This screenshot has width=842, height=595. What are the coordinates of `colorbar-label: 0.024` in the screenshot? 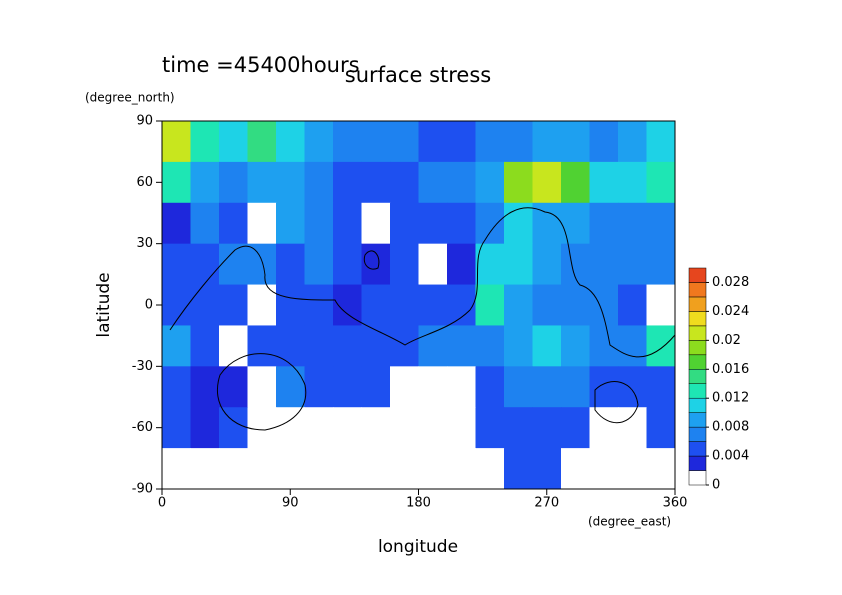 It's located at (730, 311).